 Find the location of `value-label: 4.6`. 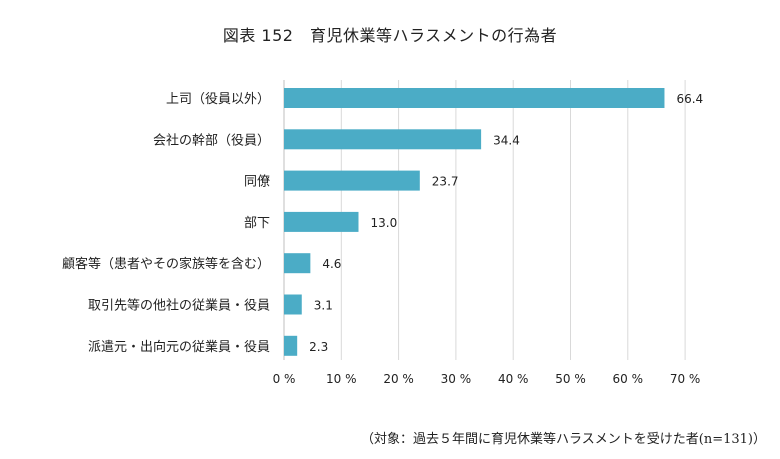

value-label: 4.6 is located at coordinates (331, 264).